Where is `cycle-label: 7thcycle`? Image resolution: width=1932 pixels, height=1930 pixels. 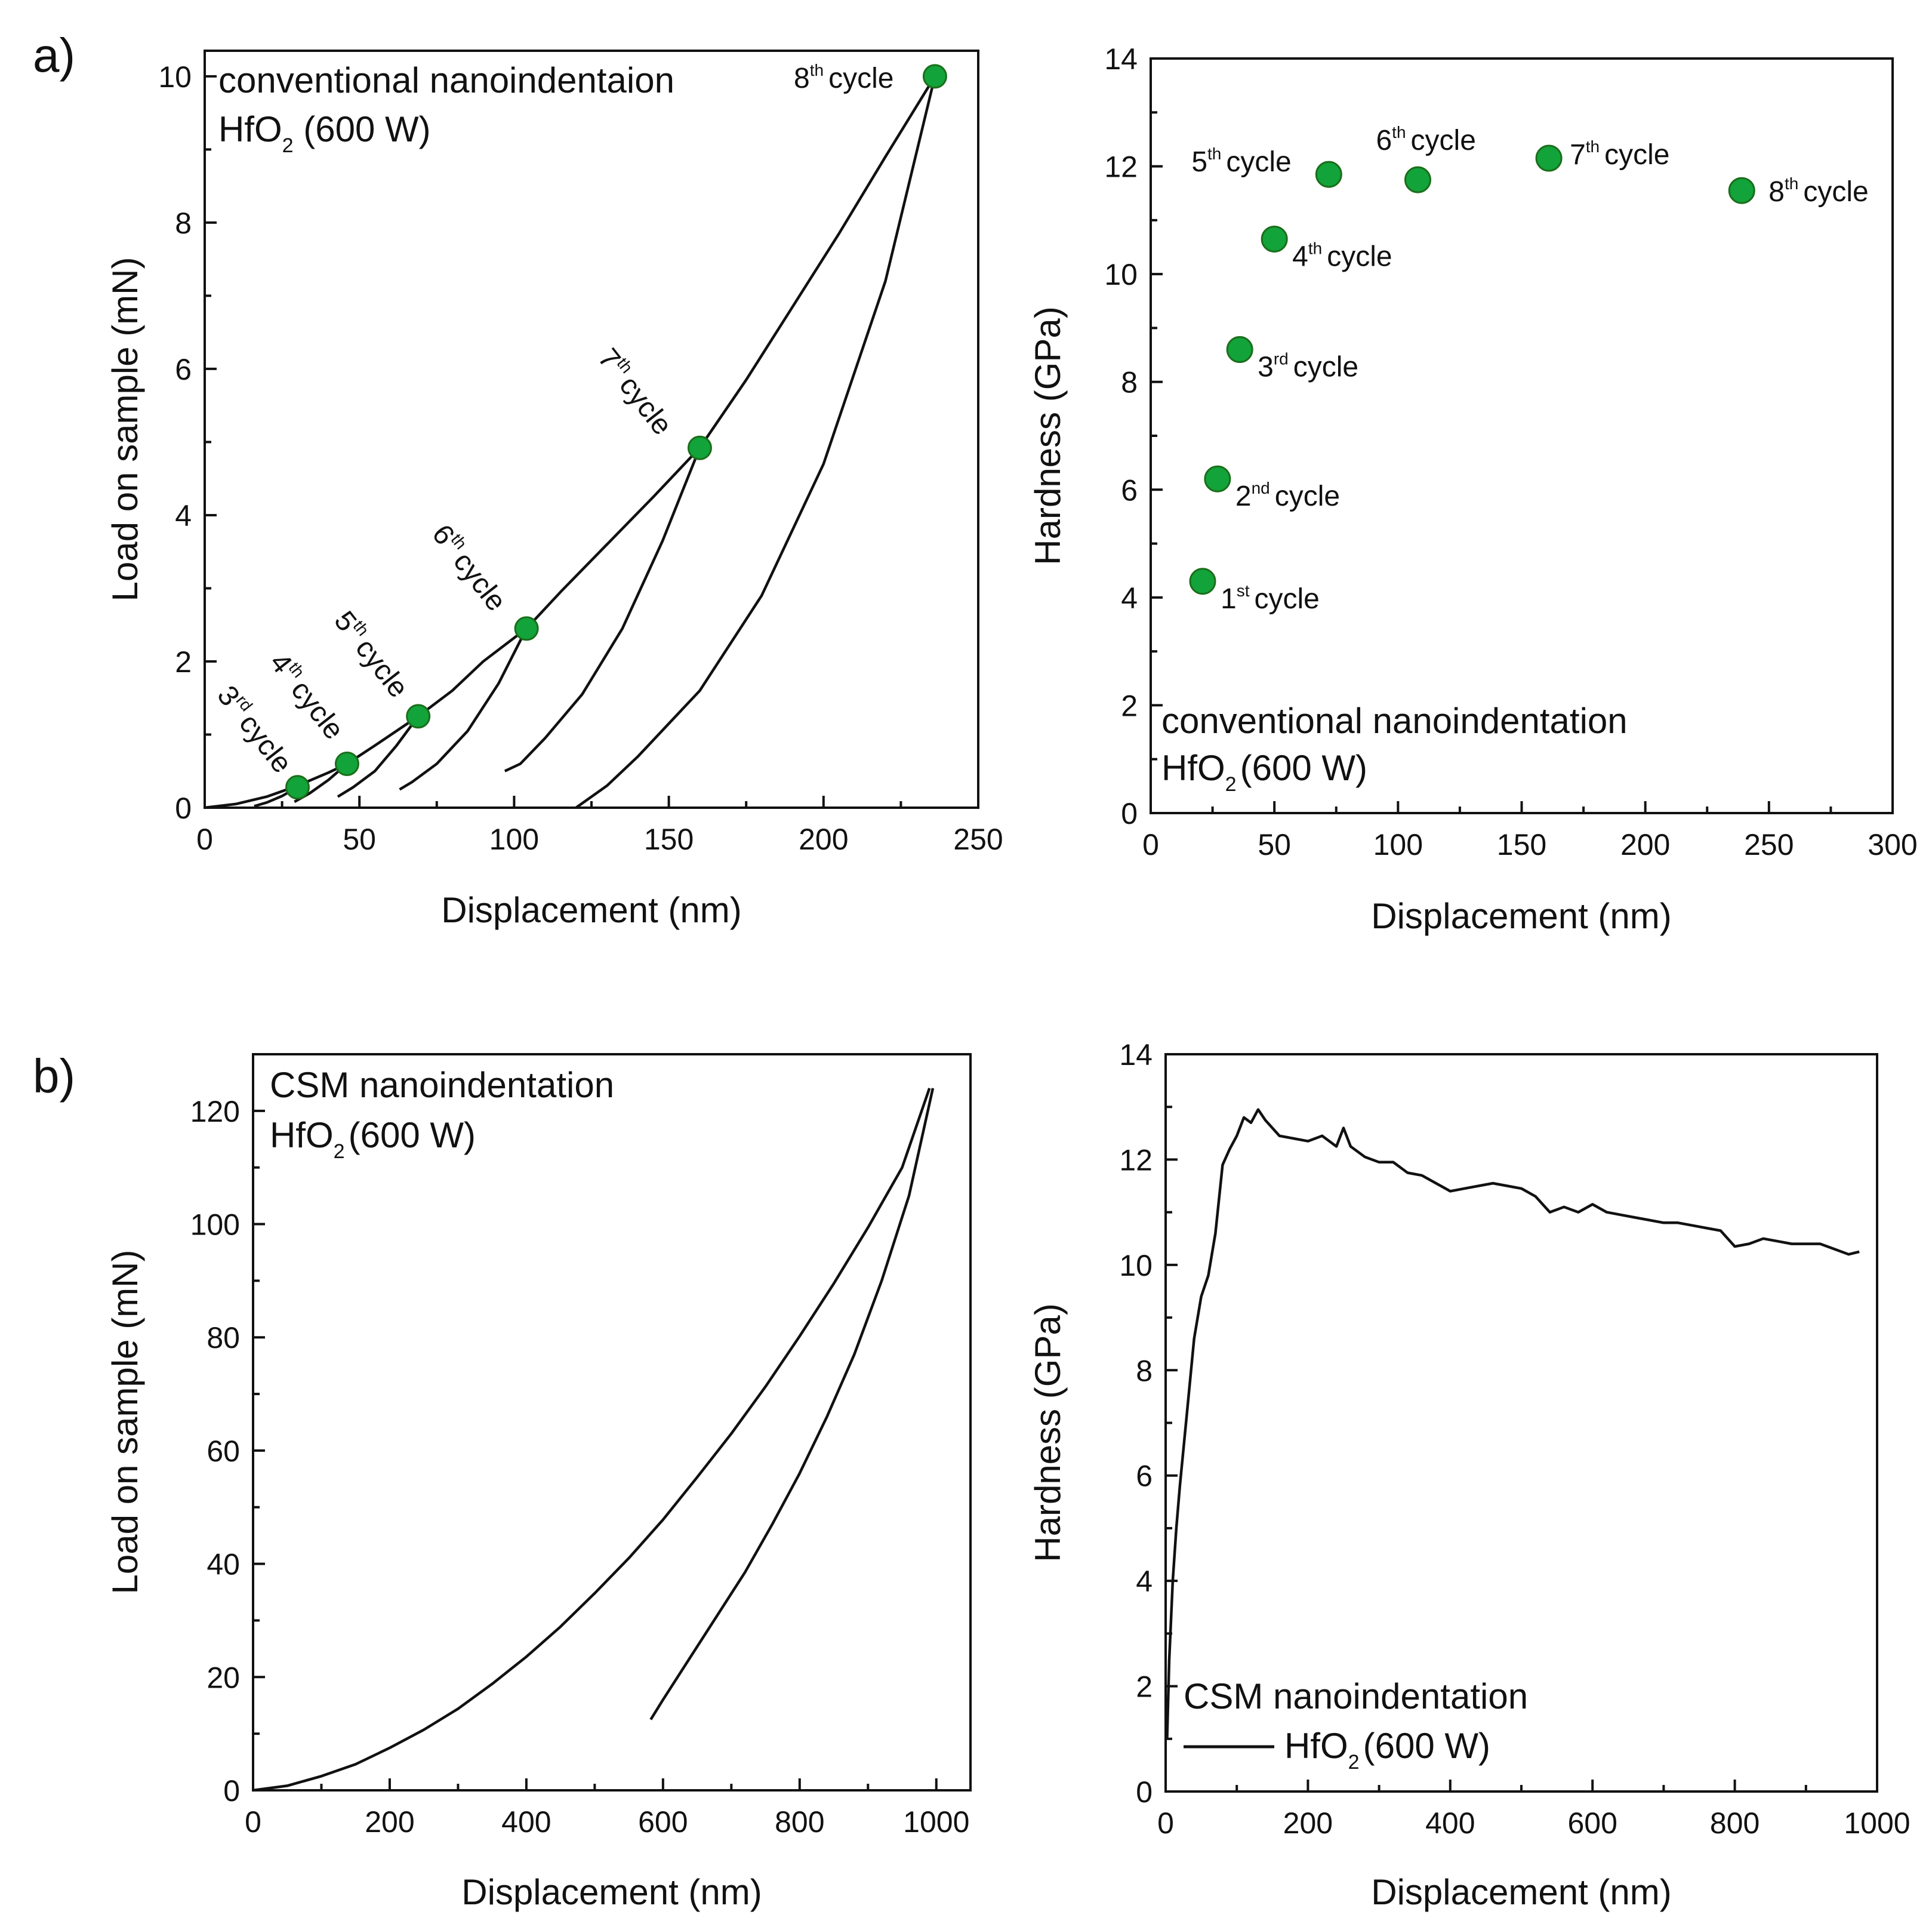
cycle-label: 7thcycle is located at coordinates (635, 391).